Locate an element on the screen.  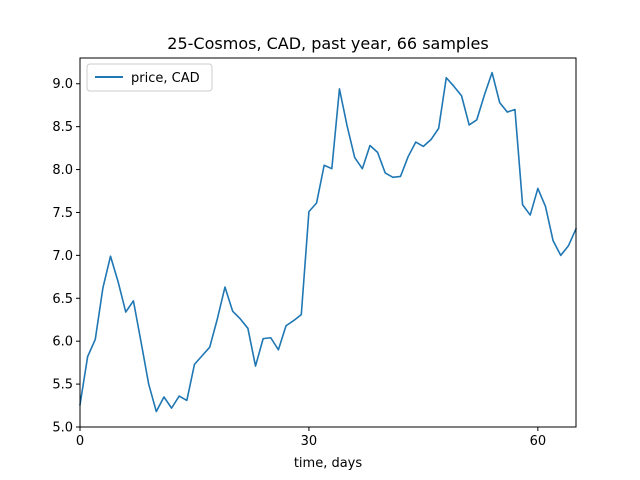
legend-box is located at coordinates (149, 77).